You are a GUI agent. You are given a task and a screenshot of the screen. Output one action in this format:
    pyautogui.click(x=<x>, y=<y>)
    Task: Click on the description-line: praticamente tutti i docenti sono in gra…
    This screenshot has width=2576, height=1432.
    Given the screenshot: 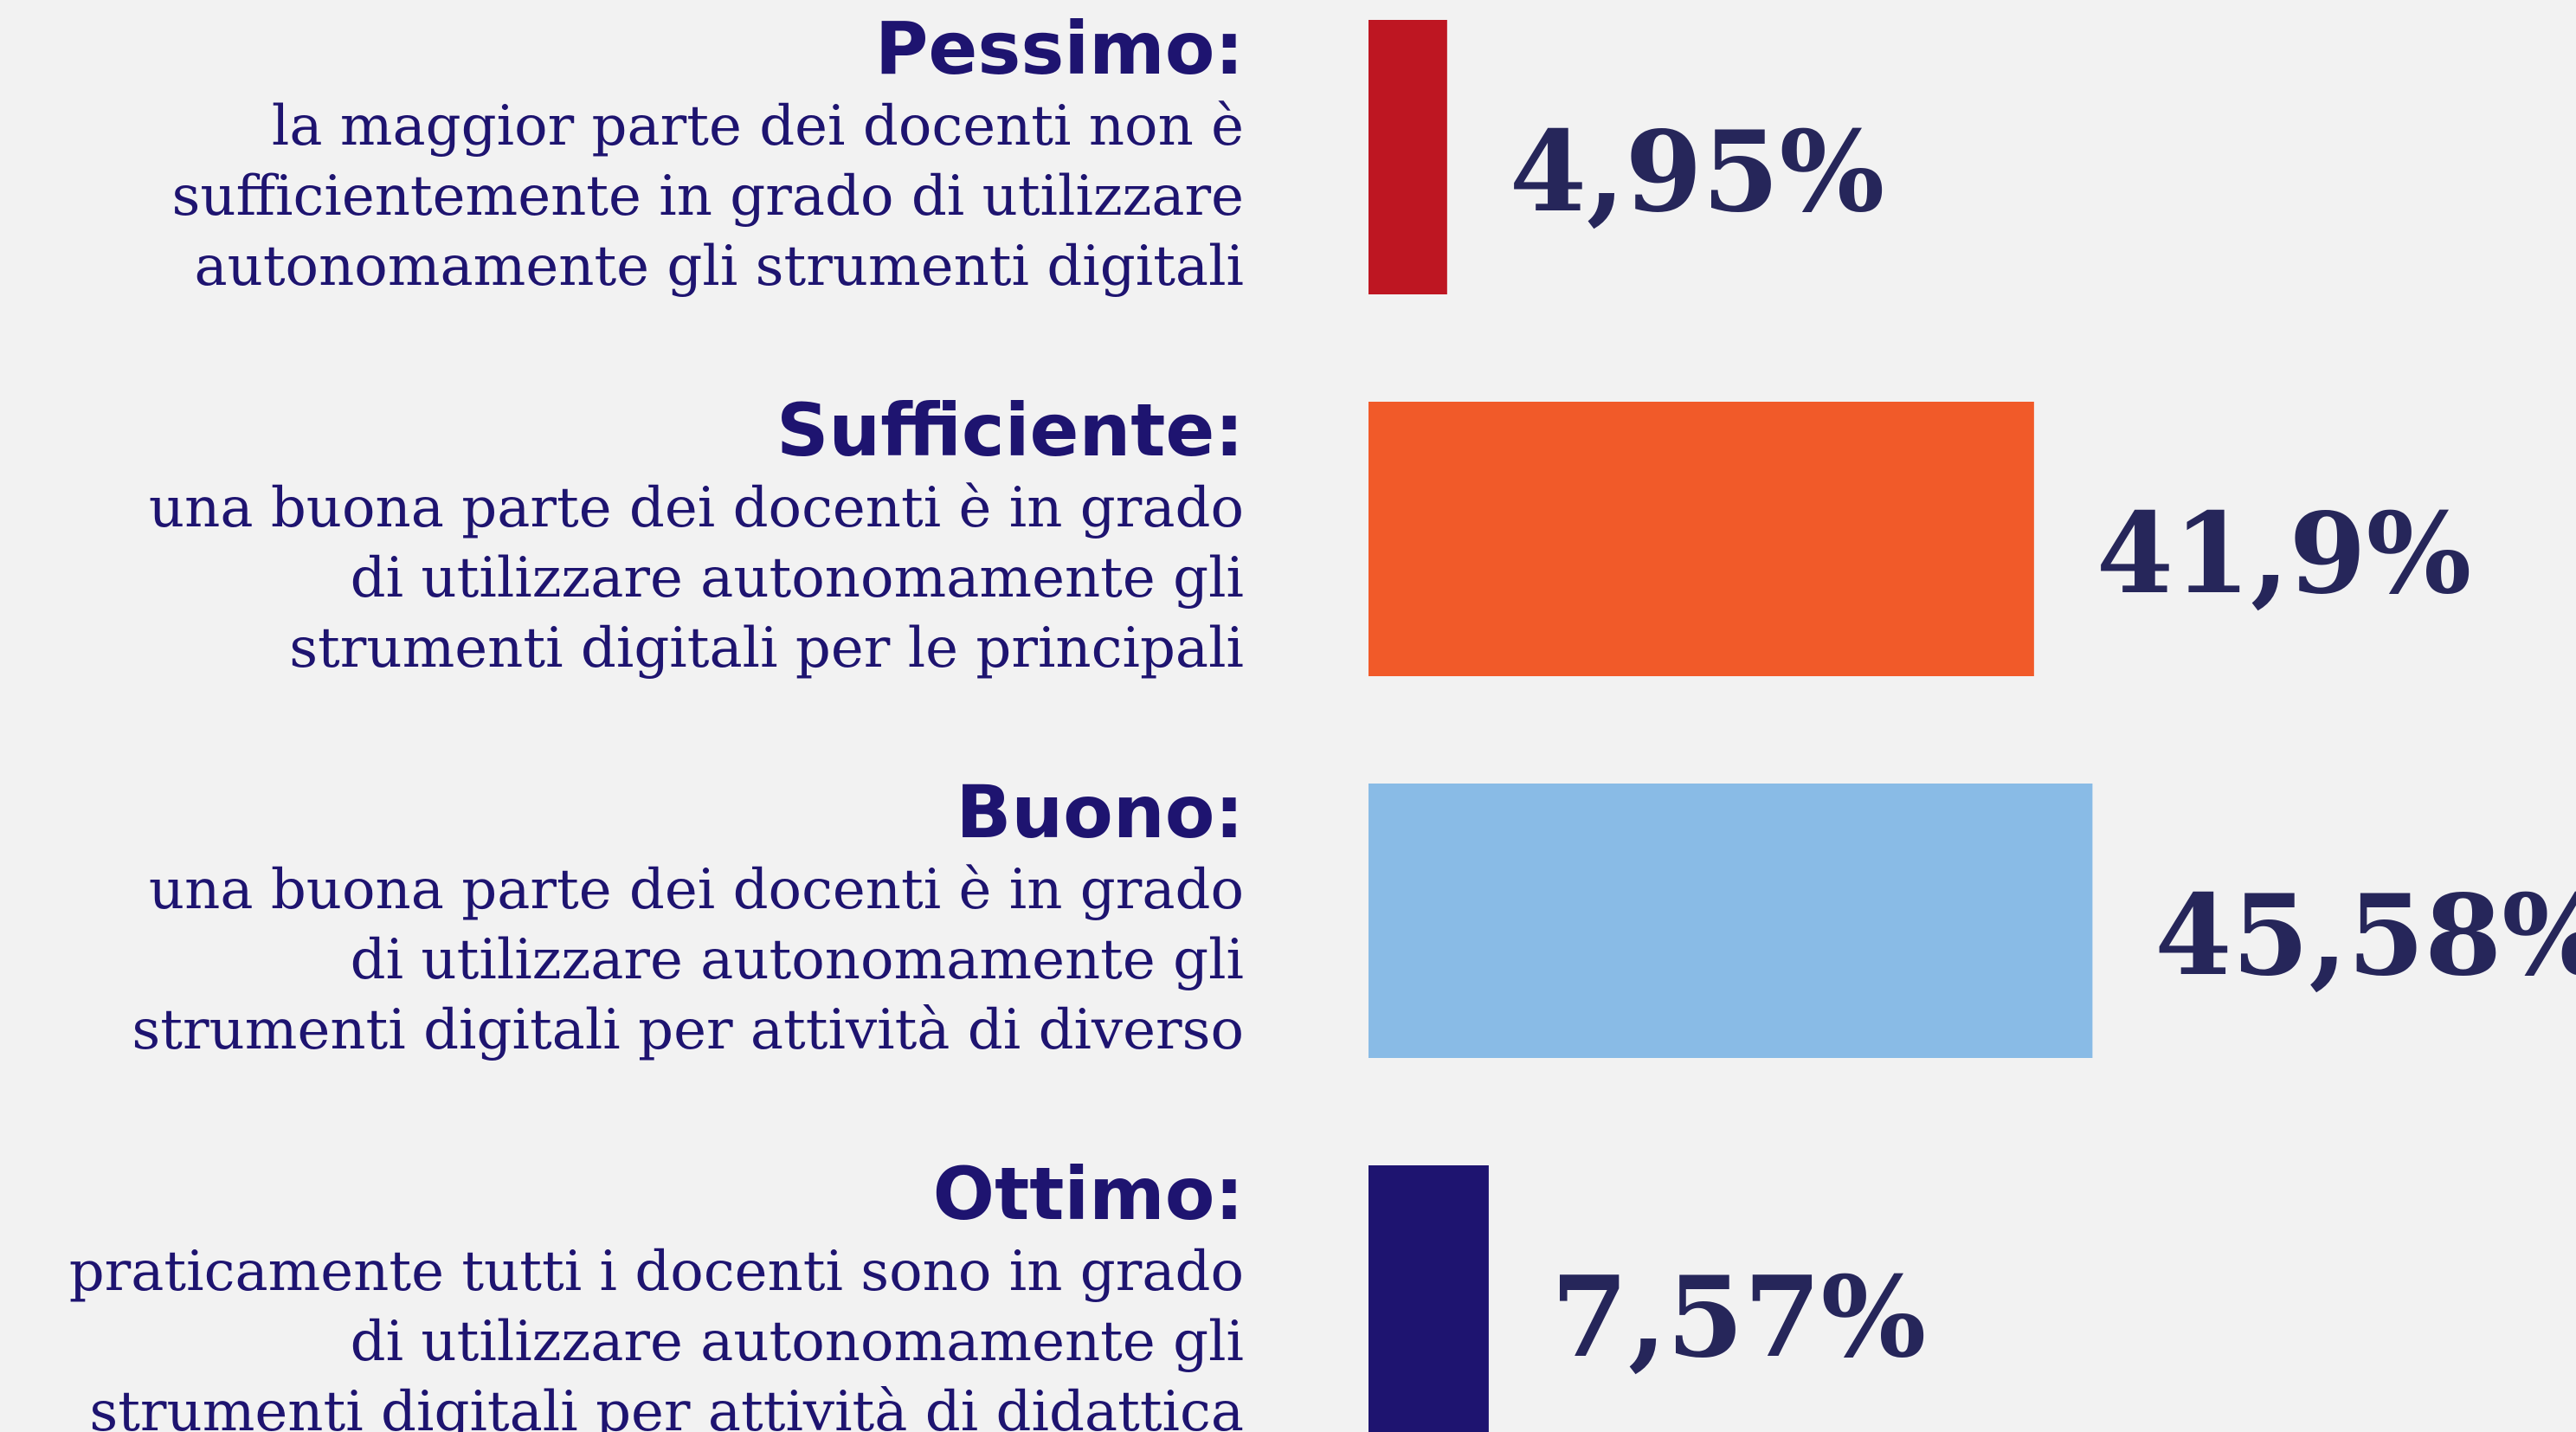 What is the action you would take?
    pyautogui.click(x=656, y=1272)
    